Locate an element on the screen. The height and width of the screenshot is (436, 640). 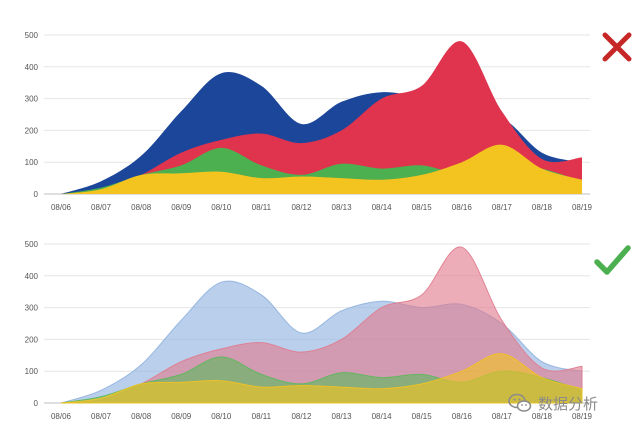
cross-stroke is located at coordinates (617, 47).